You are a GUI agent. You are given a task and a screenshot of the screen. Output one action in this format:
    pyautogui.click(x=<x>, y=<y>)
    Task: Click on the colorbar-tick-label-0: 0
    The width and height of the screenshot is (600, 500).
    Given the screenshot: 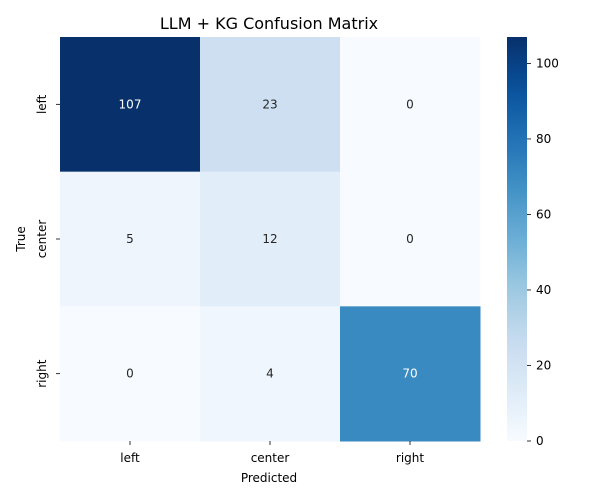 What is the action you would take?
    pyautogui.click(x=540, y=441)
    